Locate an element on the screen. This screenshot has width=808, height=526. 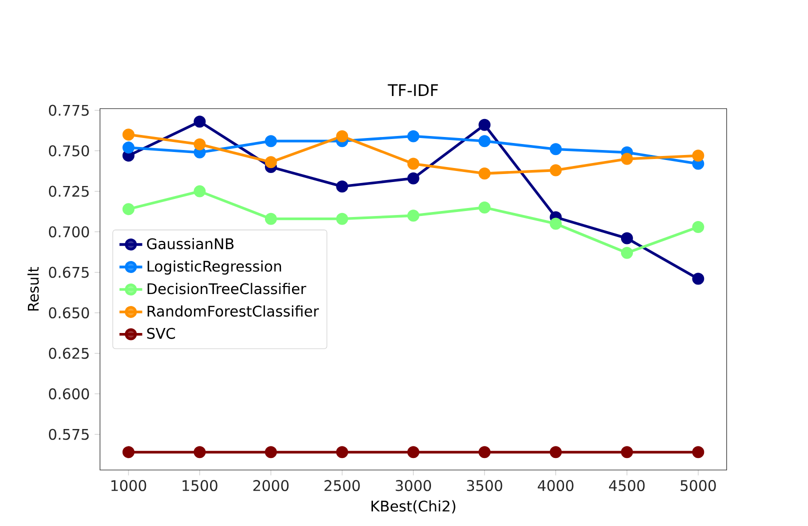
x-tick-label: 3000 is located at coordinates (413, 486).